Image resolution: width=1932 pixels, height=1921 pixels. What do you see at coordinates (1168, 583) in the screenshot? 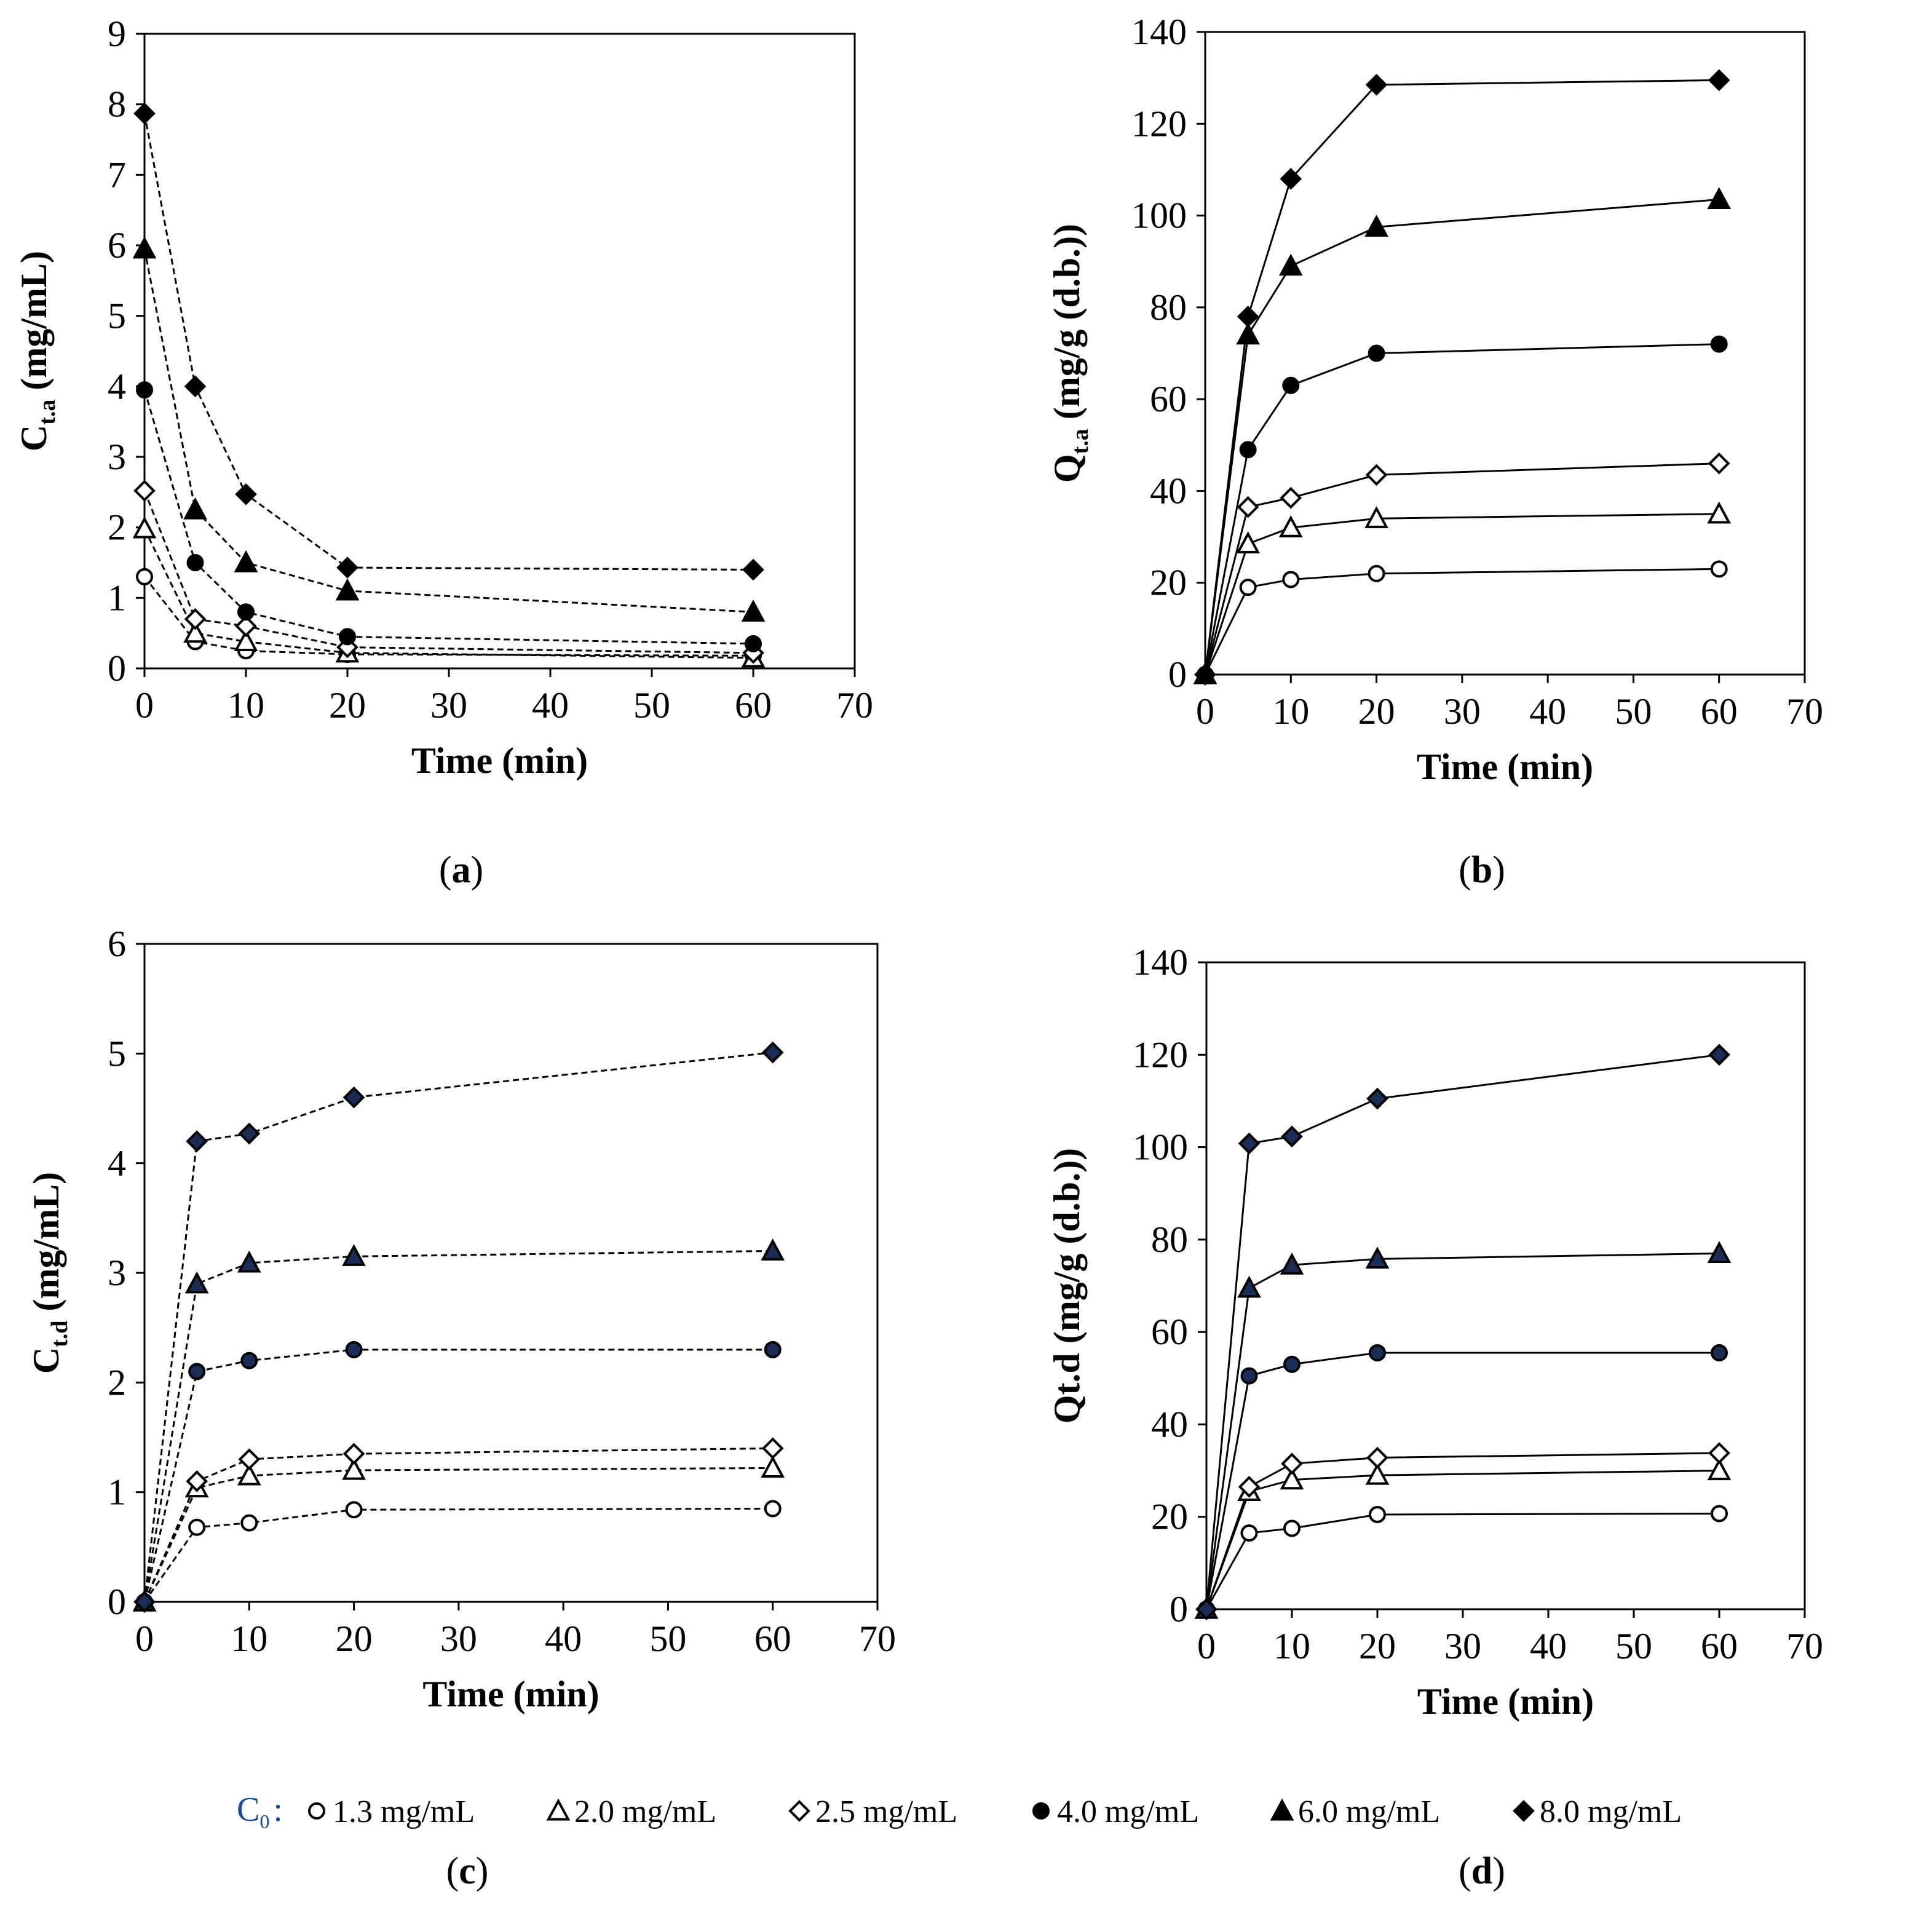
I see `y-tick-label: 20` at bounding box center [1168, 583].